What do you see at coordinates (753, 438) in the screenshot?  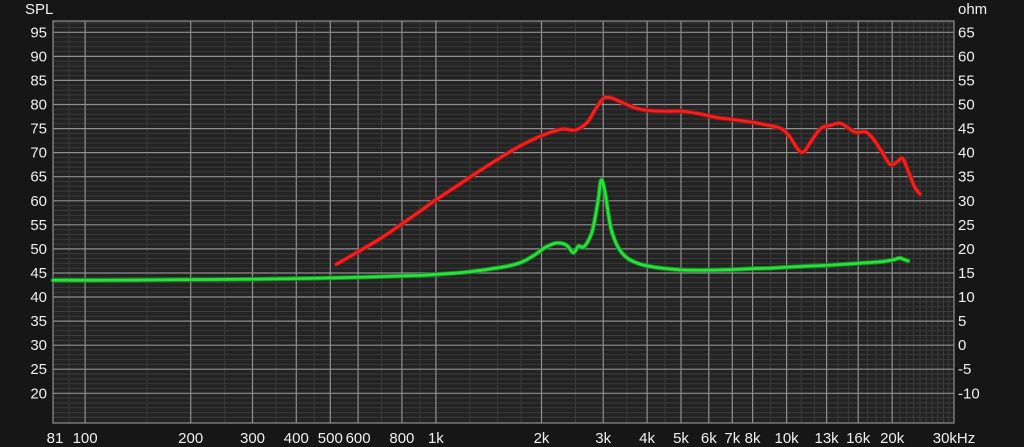 I see `x-axis-tick-label: 8k` at bounding box center [753, 438].